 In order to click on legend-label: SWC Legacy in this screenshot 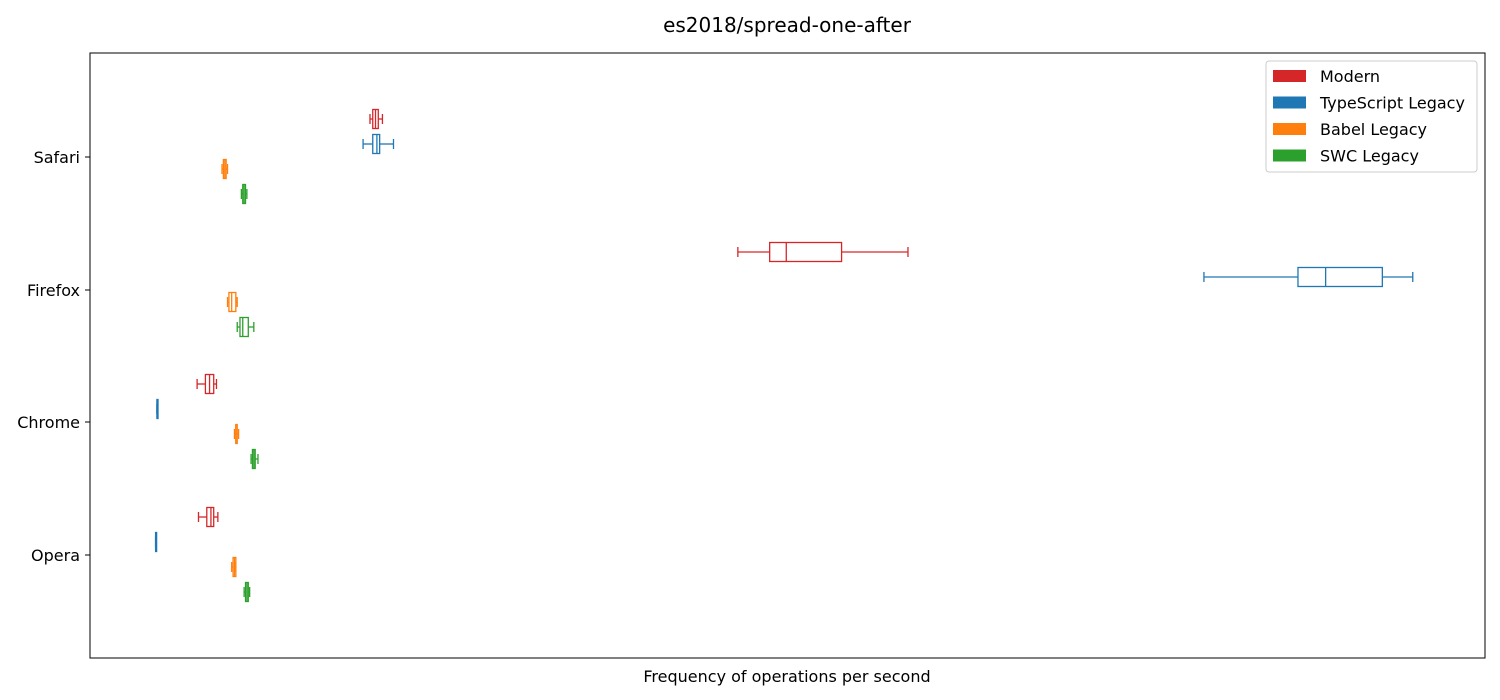, I will do `click(1369, 156)`.